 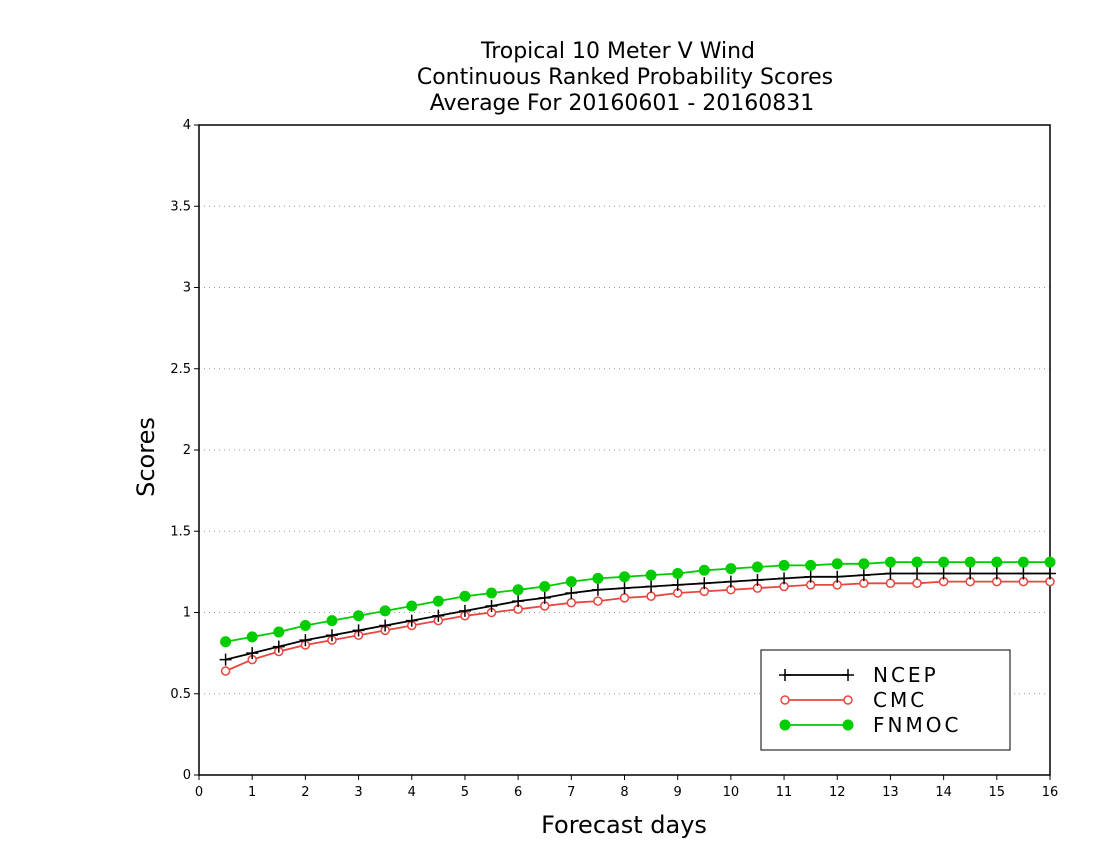 I want to click on x-tick-label-9: 9, so click(x=678, y=792).